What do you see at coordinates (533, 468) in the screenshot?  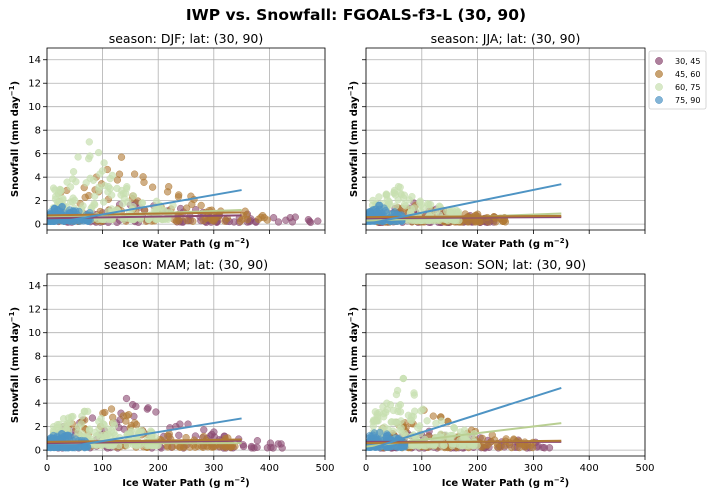 I see `x-tick-label: 300` at bounding box center [533, 468].